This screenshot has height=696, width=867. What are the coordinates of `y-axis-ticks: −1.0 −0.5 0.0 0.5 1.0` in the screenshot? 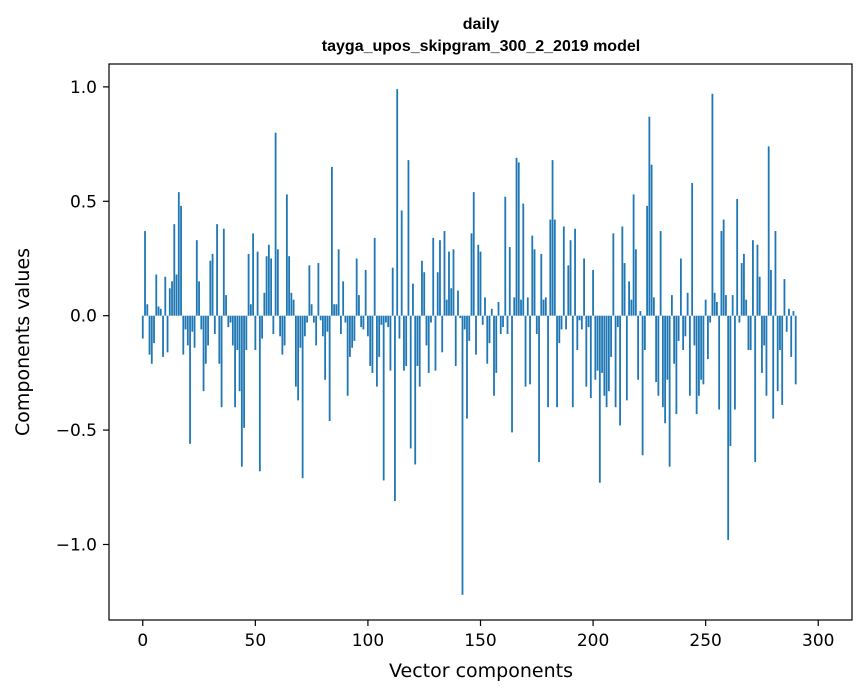 It's located at (82, 316).